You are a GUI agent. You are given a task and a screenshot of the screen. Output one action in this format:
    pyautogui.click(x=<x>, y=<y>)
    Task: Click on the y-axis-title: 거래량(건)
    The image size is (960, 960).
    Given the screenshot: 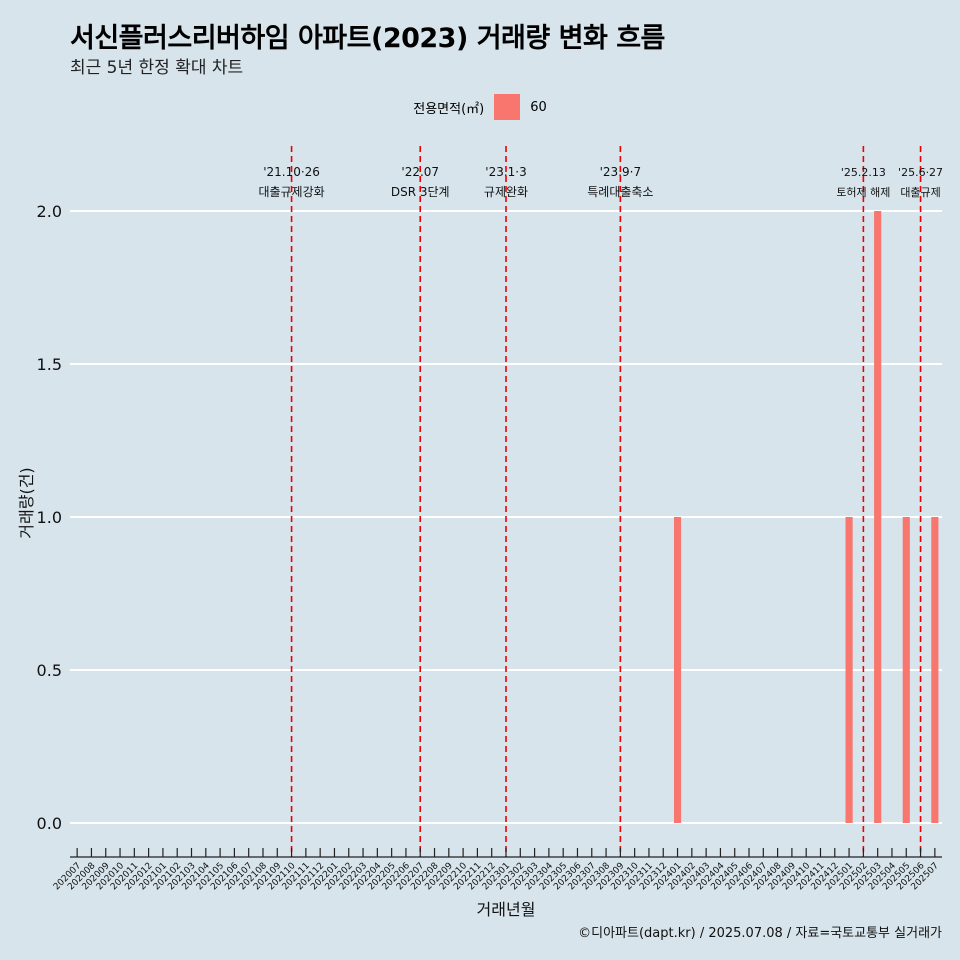 What is the action you would take?
    pyautogui.click(x=26, y=502)
    